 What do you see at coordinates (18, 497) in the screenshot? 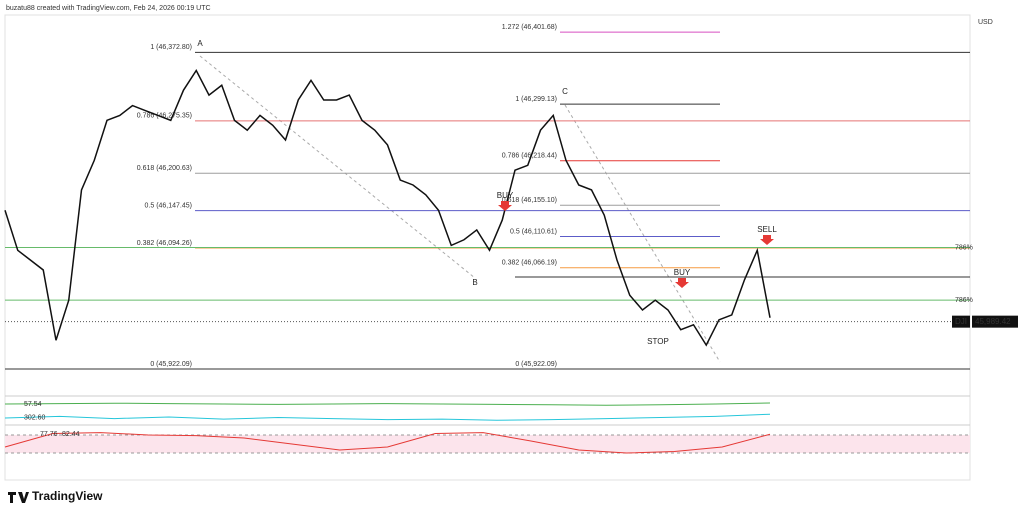
I see `logo-icon` at bounding box center [18, 497].